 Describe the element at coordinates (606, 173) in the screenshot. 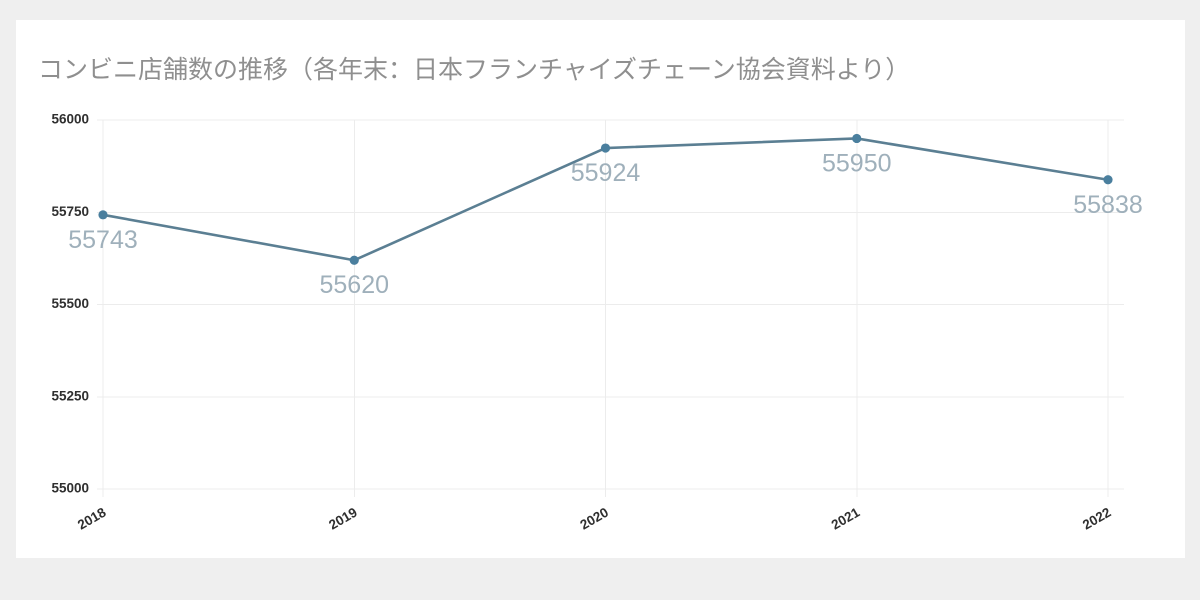

I see `data-point-label: 55924` at that location.